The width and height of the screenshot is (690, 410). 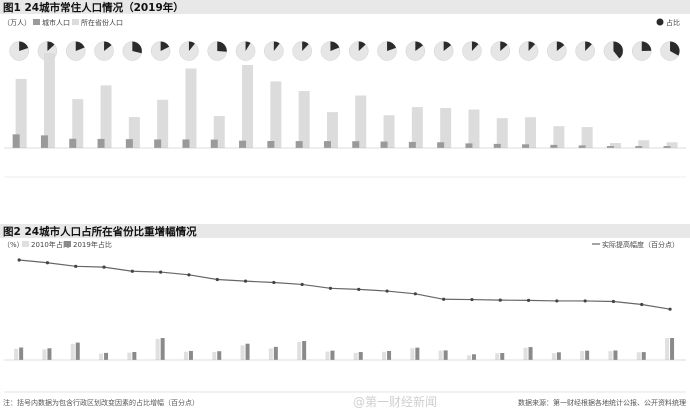 I want to click on fig2-unit: （%）, so click(x=13, y=245).